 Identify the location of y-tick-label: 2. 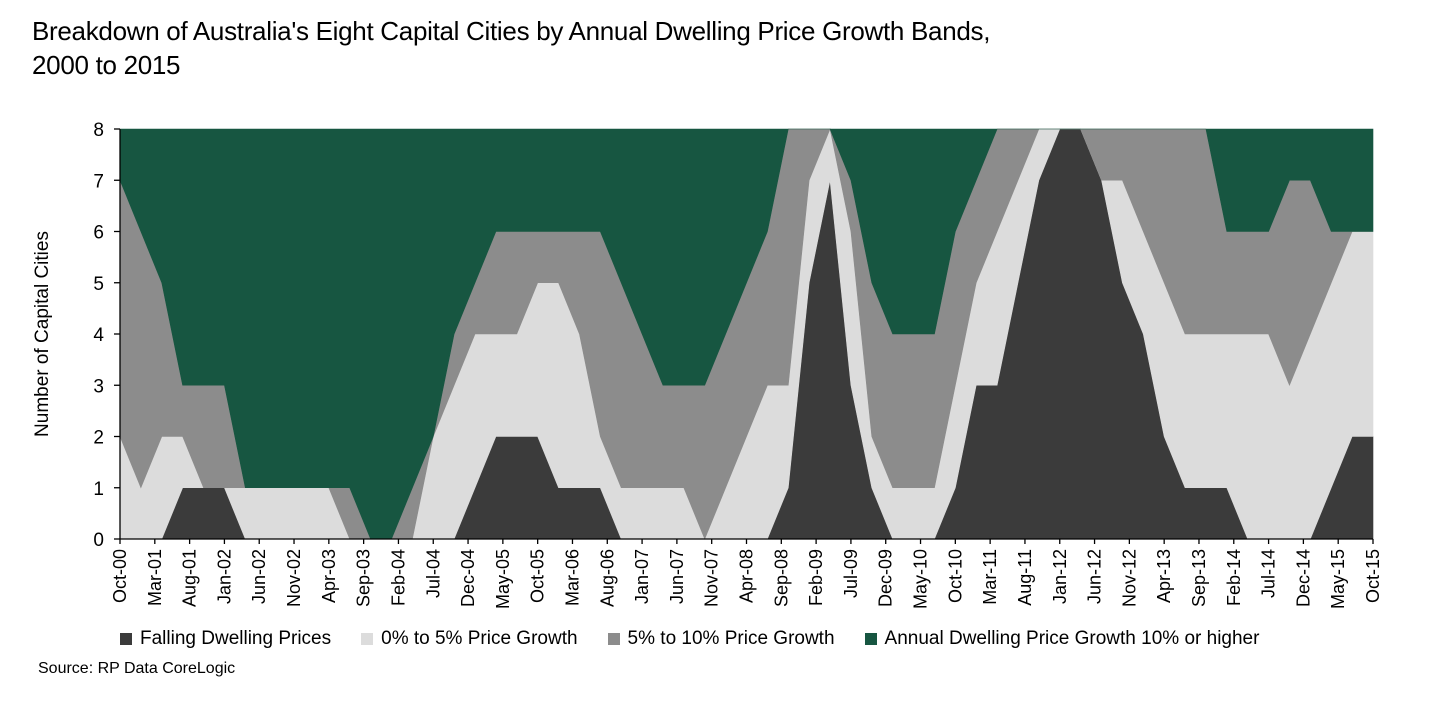
(98, 438).